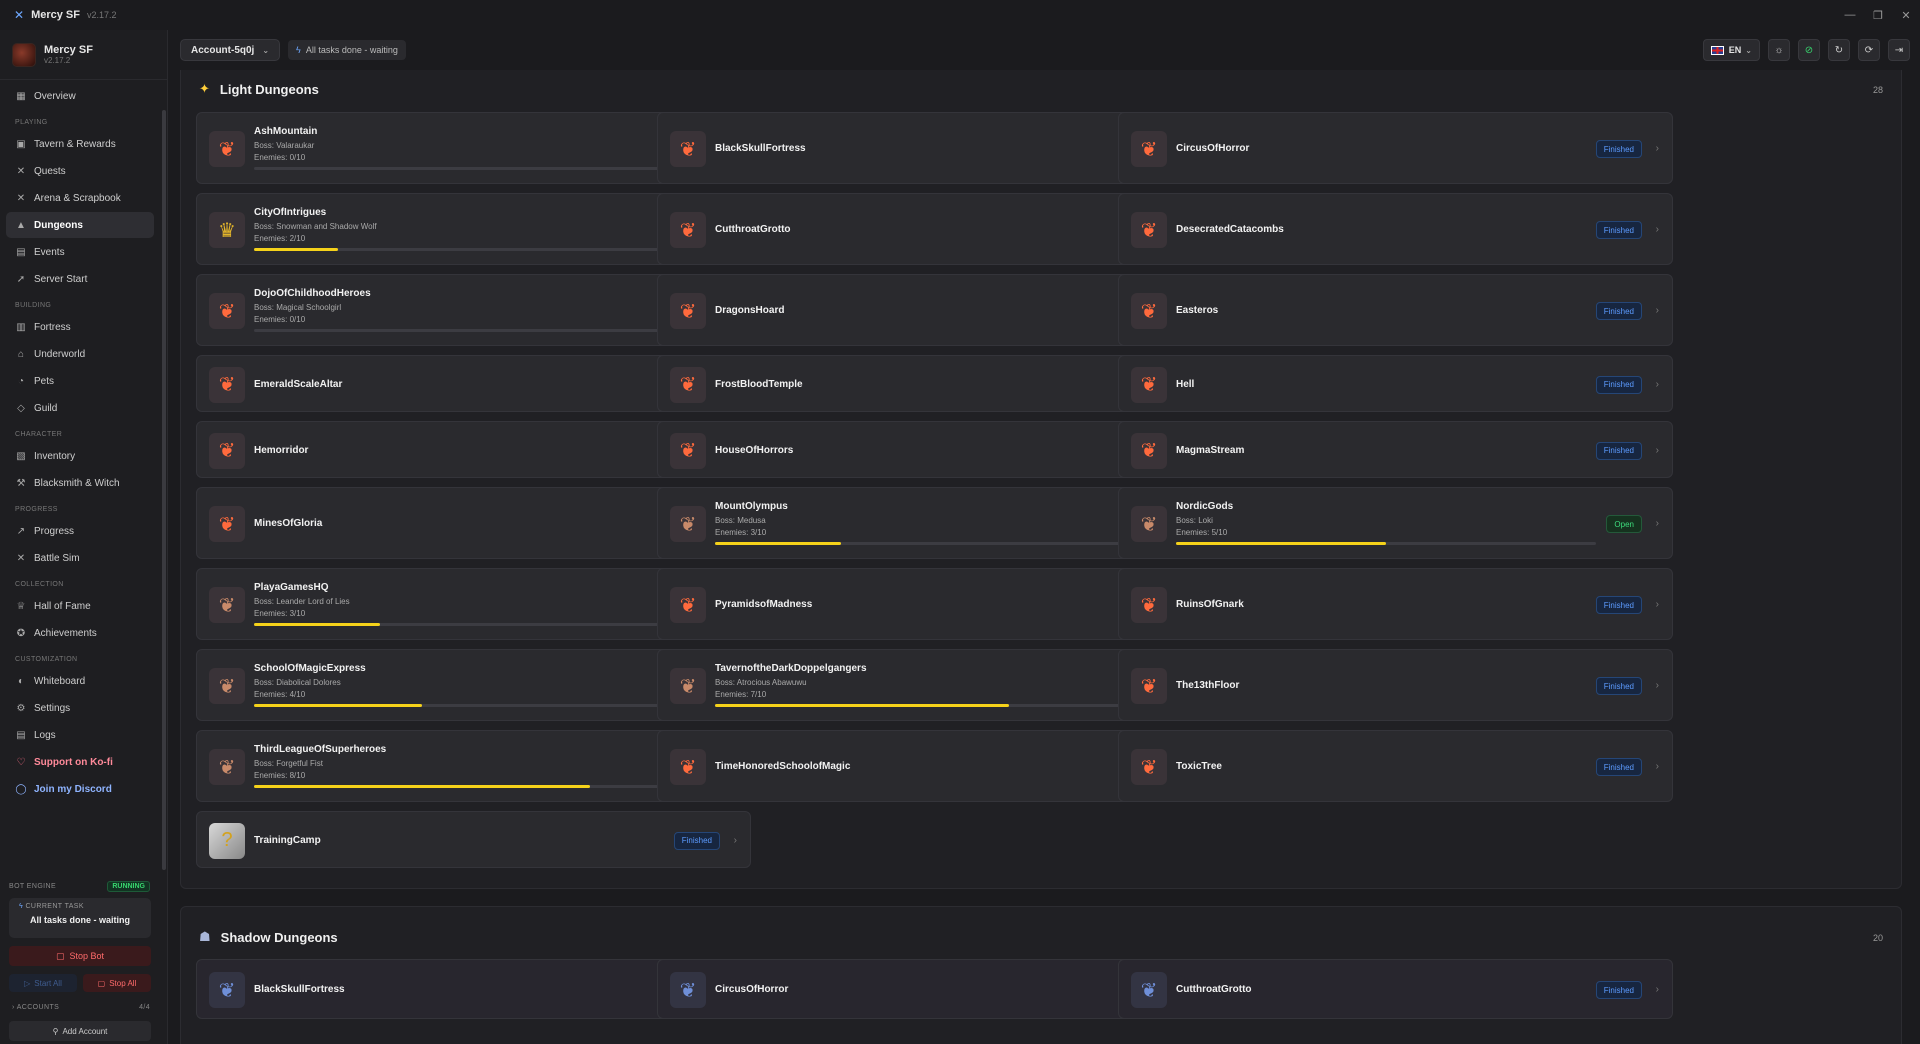  I want to click on stop-bot-button: ▢ Stop Bot, so click(80, 956).